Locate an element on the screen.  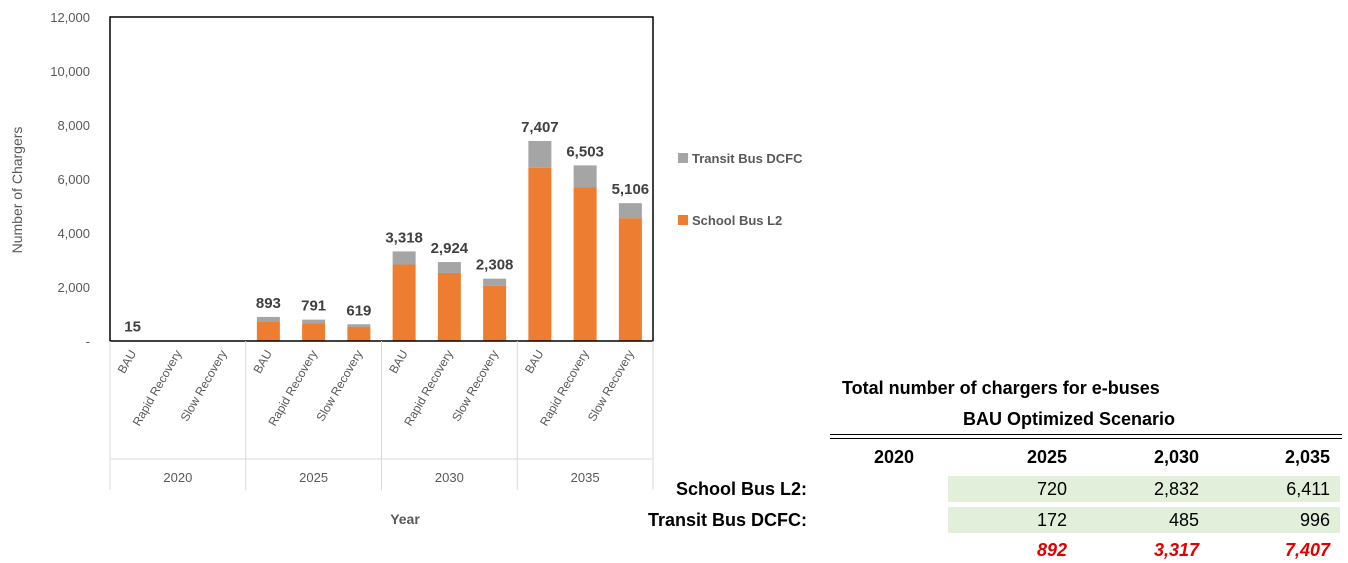
data-label-total: 2,924 is located at coordinates (450, 248).